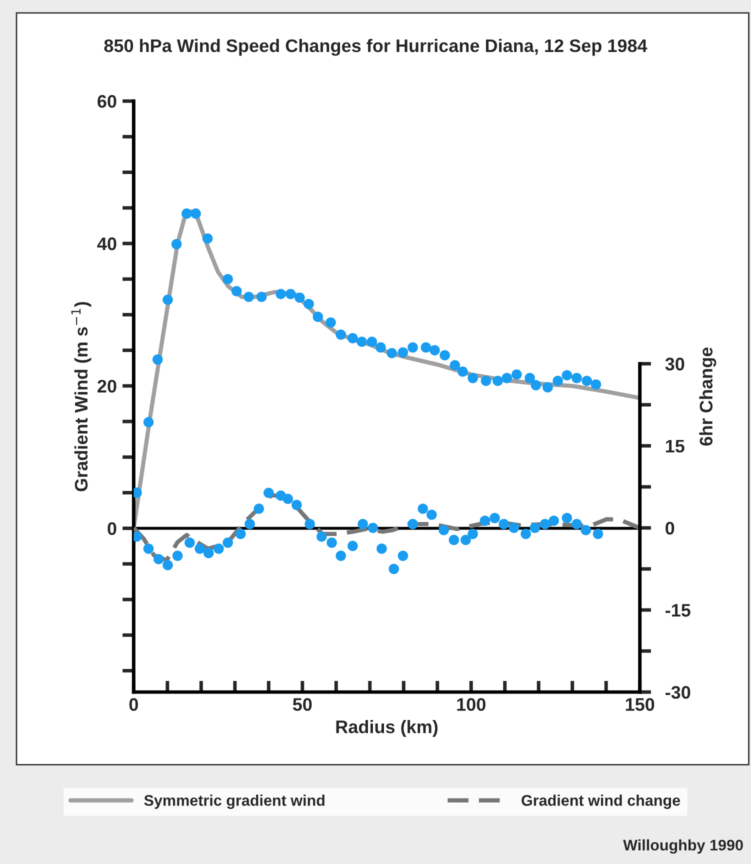 Image resolution: width=751 pixels, height=864 pixels. What do you see at coordinates (670, 528) in the screenshot?
I see `y2-tick-label: 0` at bounding box center [670, 528].